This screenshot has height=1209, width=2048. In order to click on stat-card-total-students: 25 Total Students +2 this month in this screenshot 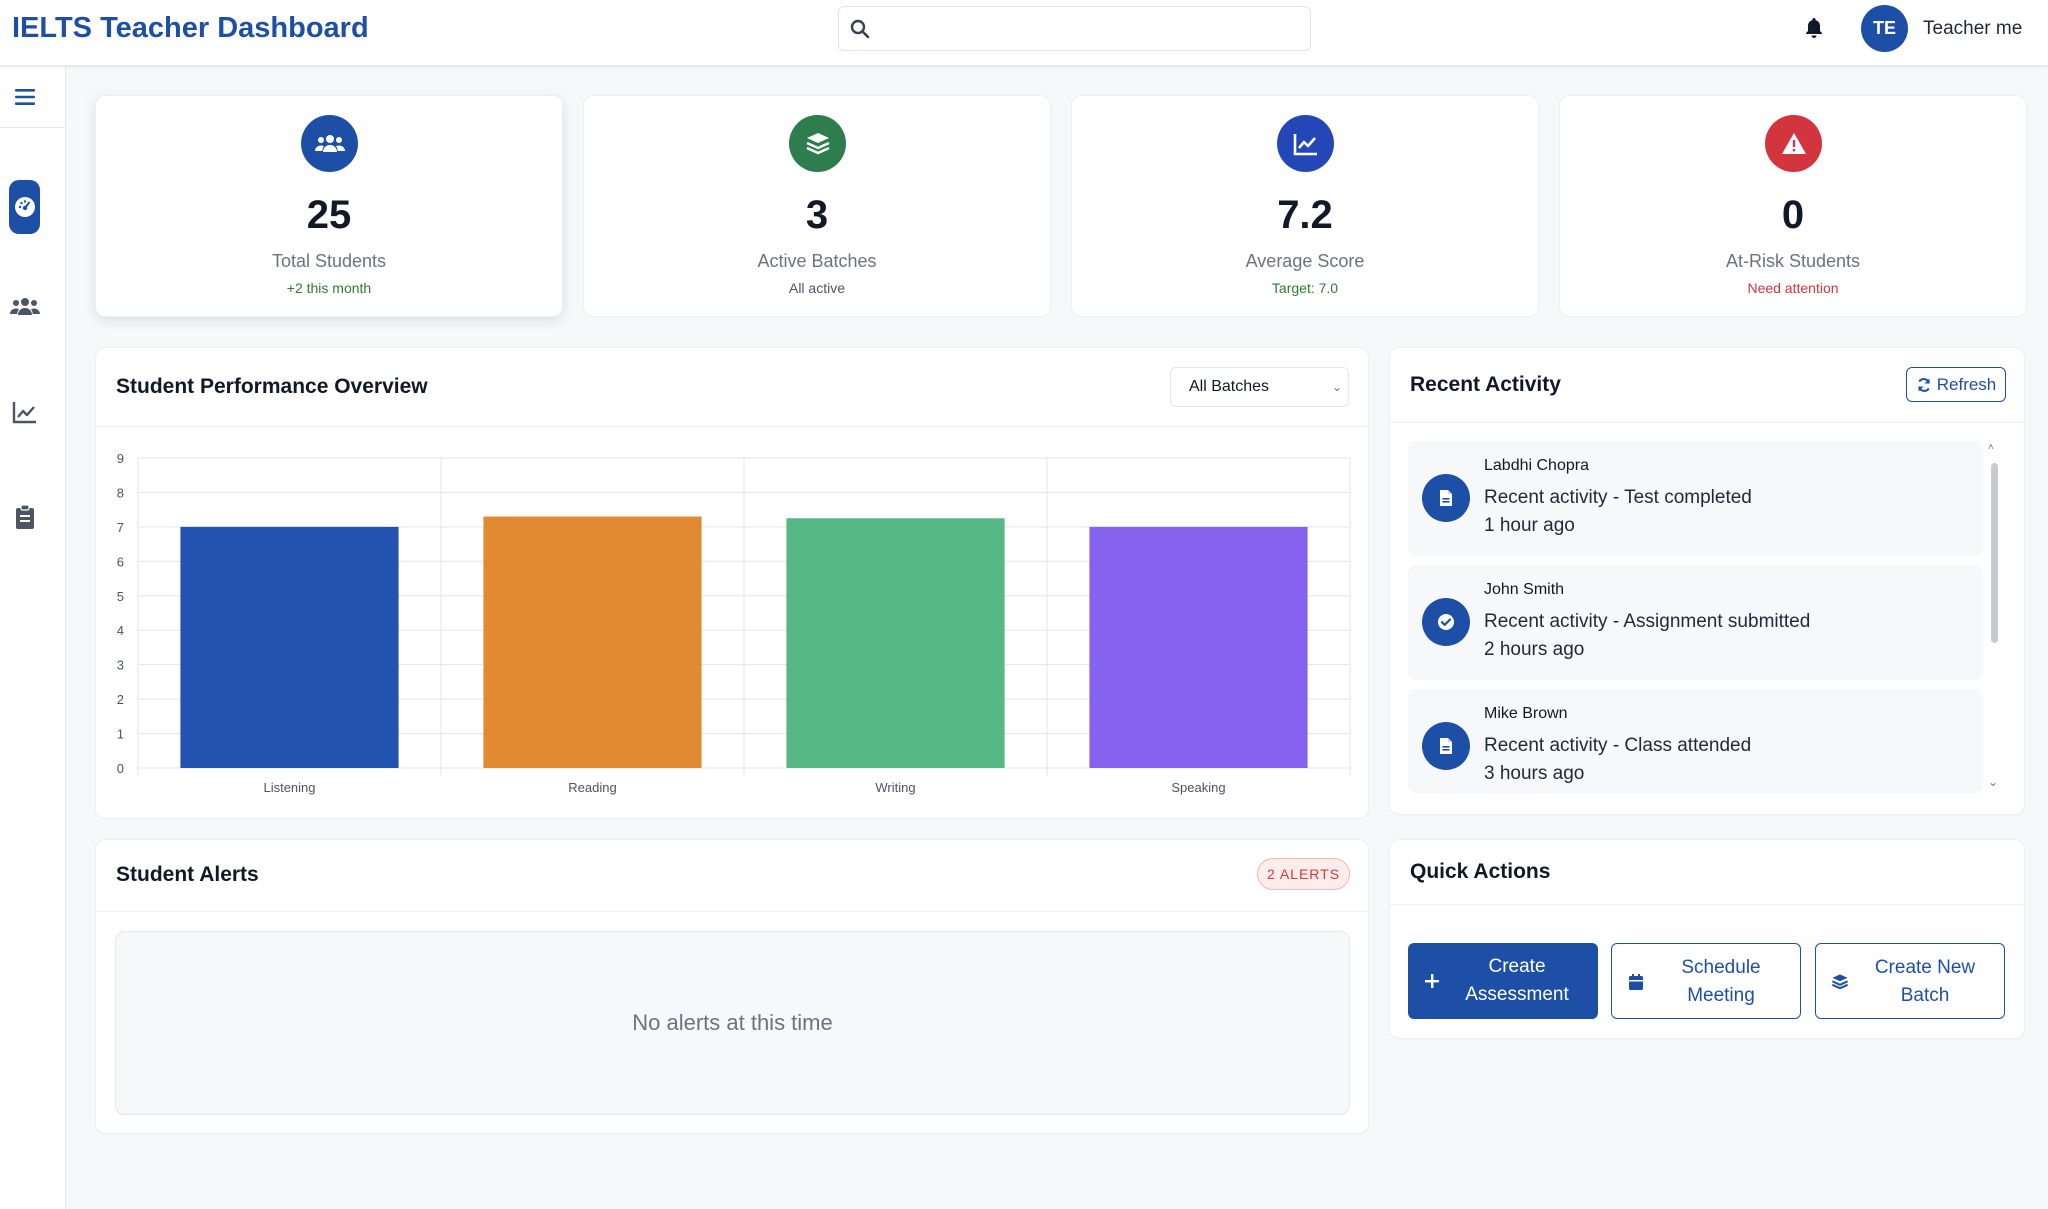, I will do `click(329, 206)`.